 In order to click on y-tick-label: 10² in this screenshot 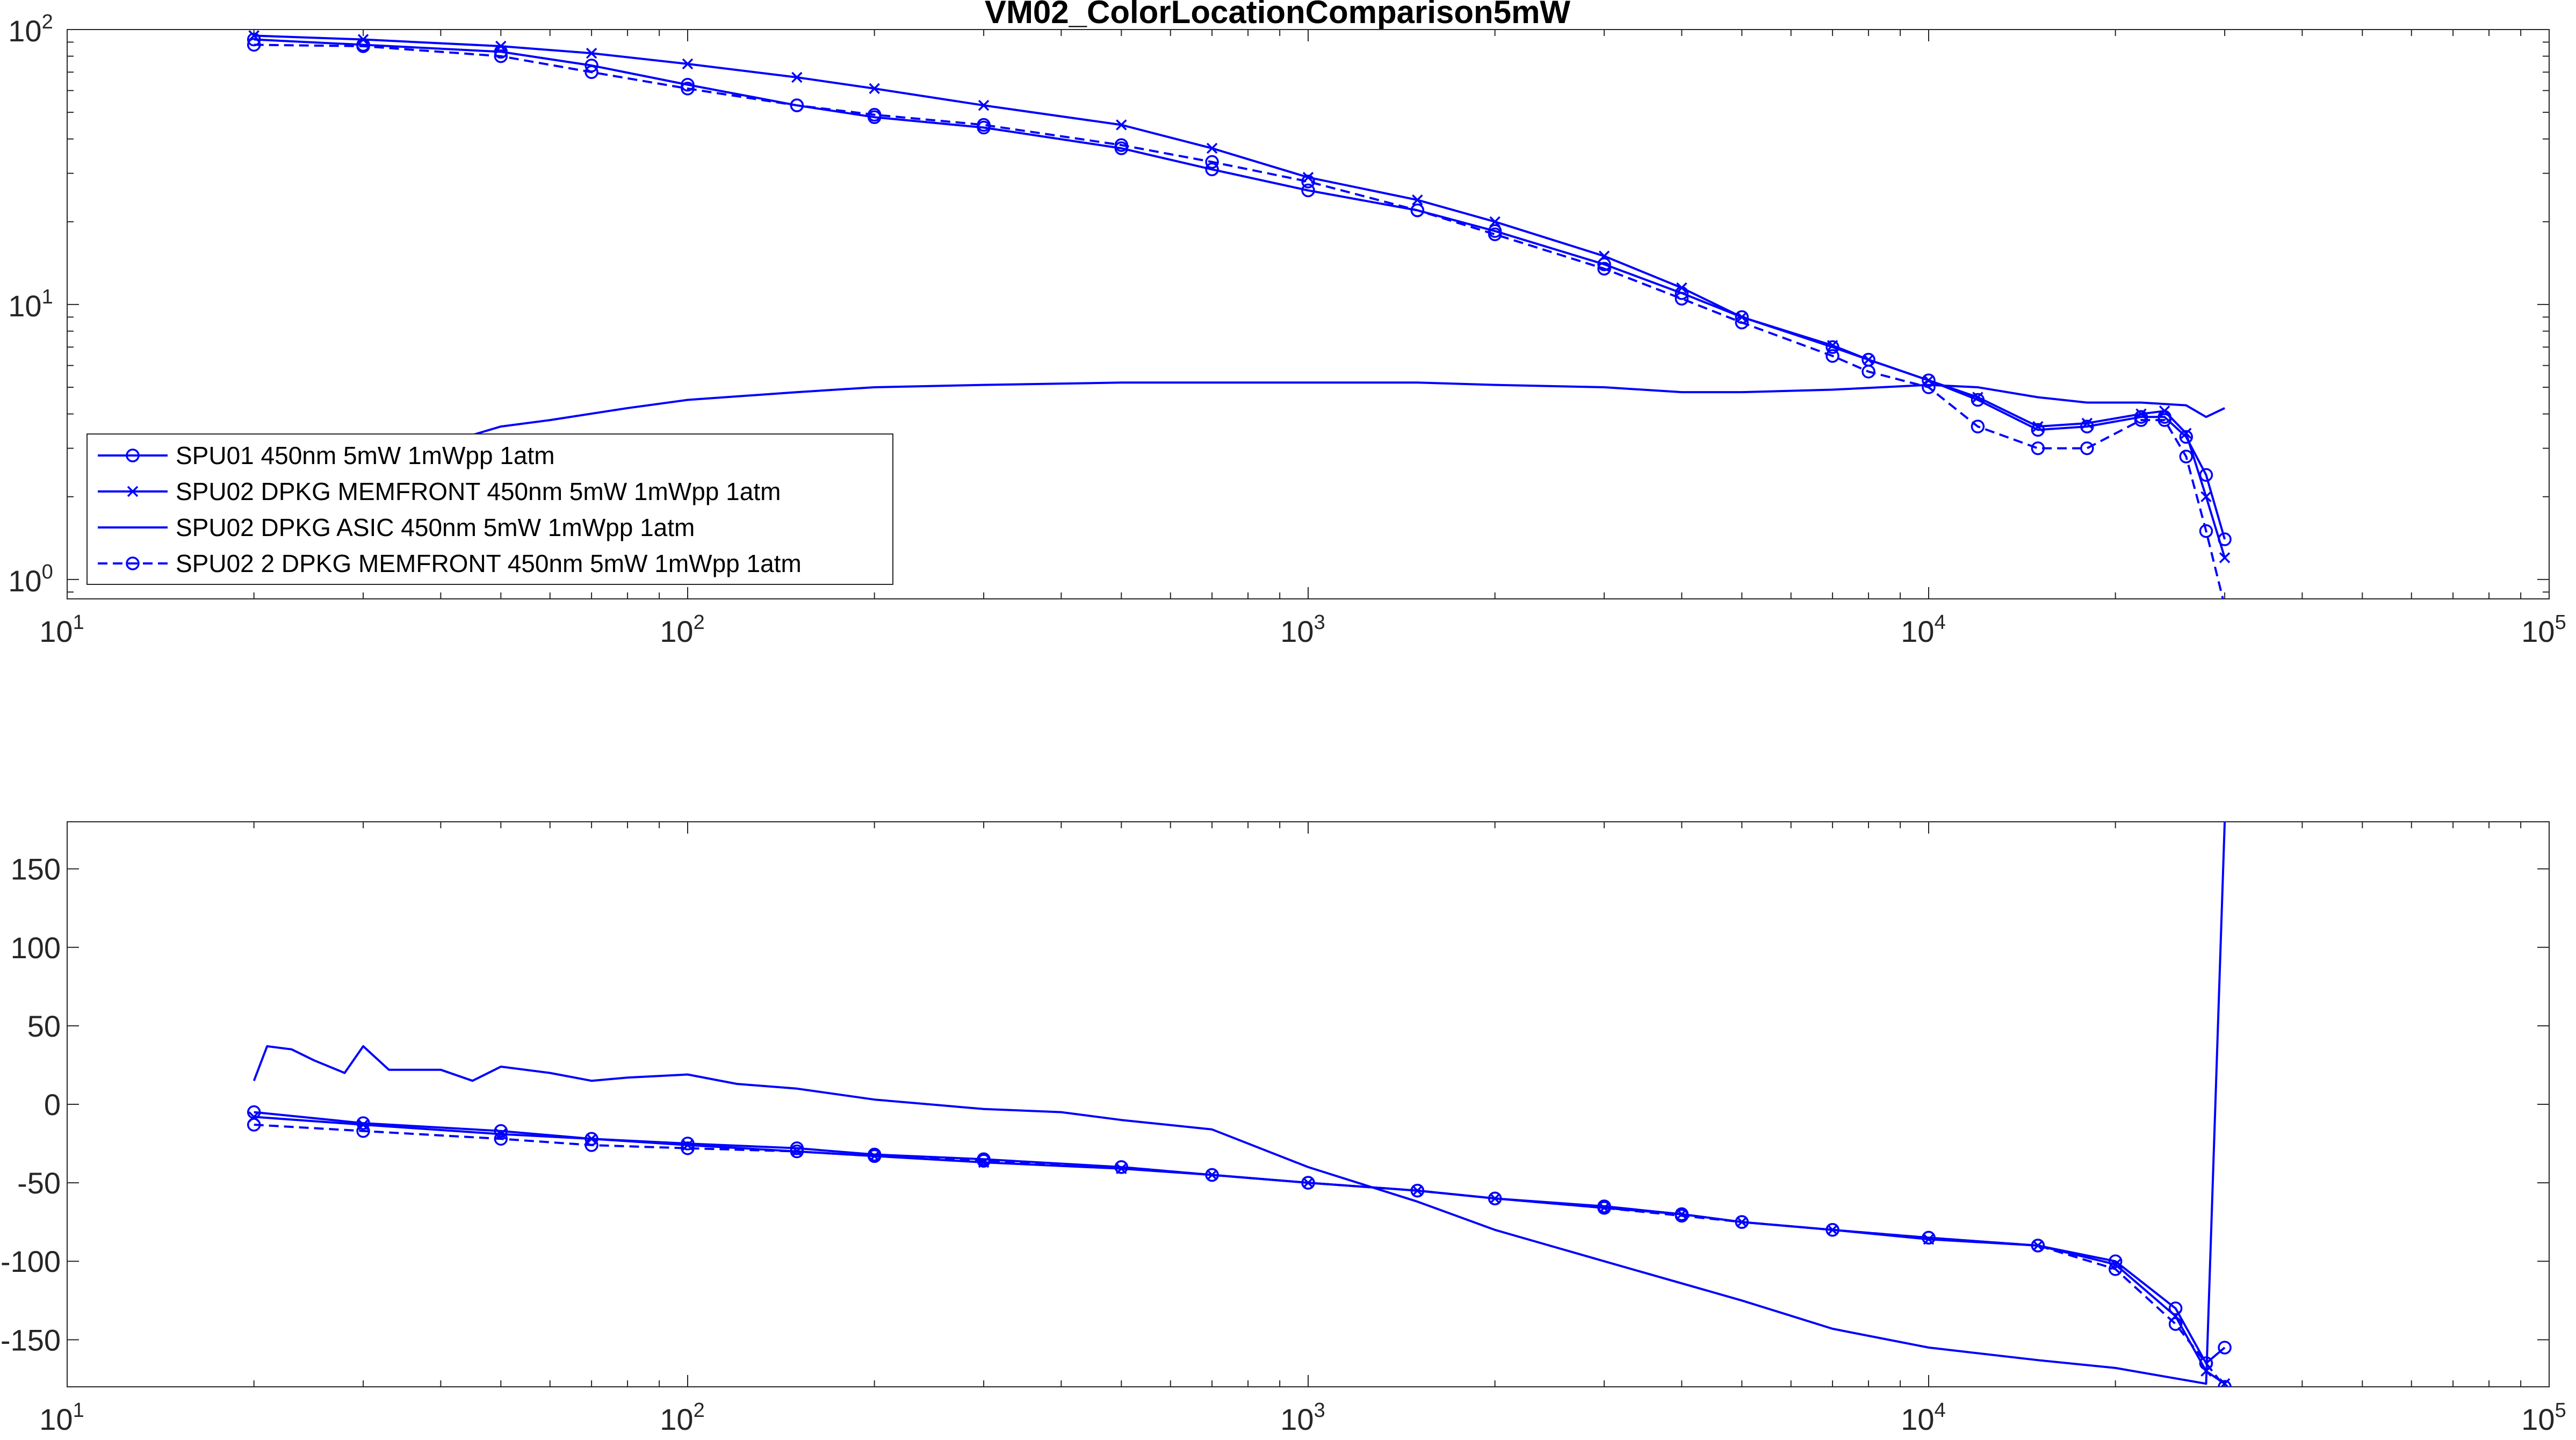, I will do `click(31, 29)`.